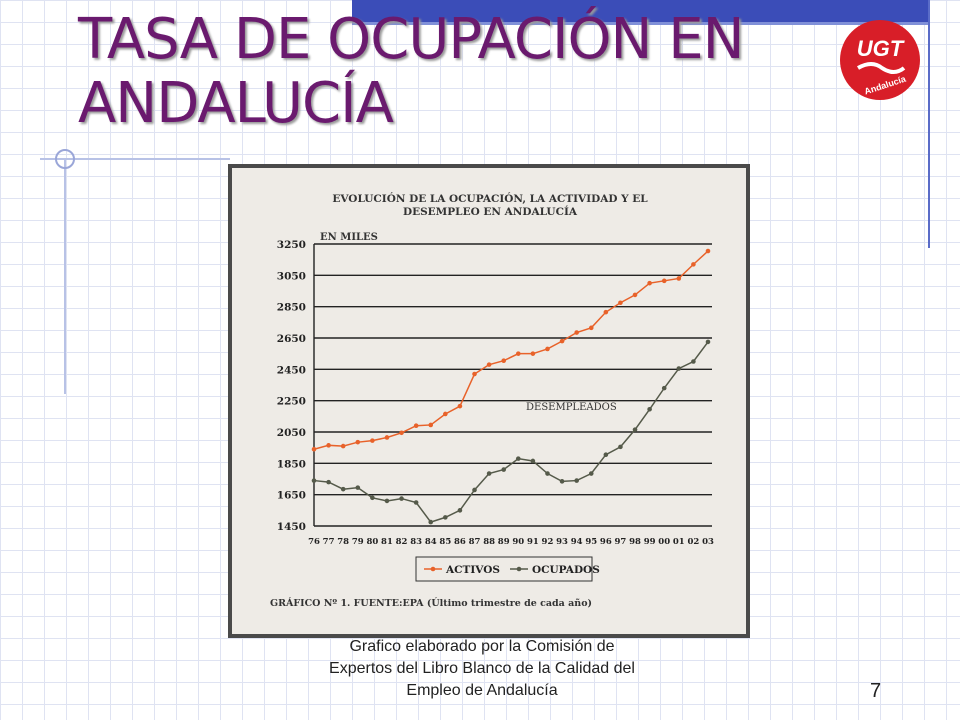  Describe the element at coordinates (504, 569) in the screenshot. I see `legend-box` at that location.